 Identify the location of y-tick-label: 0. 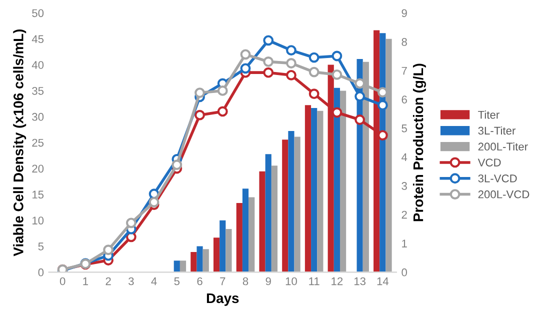
(41, 272).